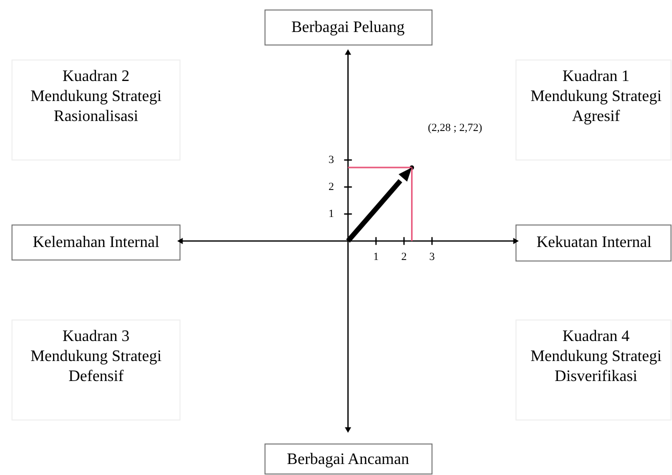  I want to click on text: Kelemahan Internal, so click(96, 242).